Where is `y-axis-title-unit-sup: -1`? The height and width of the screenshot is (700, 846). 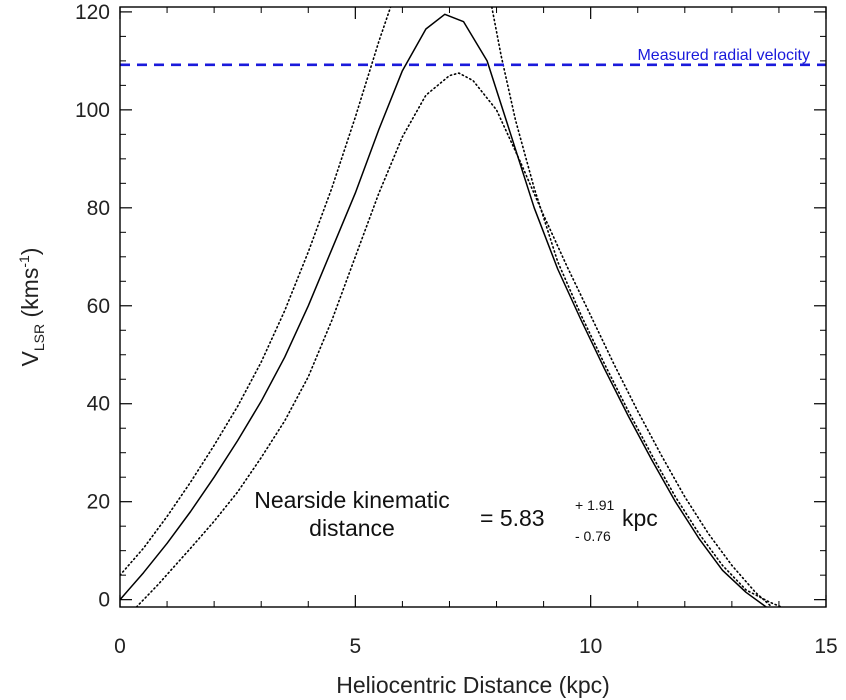 y-axis-title-unit-sup: -1 is located at coordinates (24, 261).